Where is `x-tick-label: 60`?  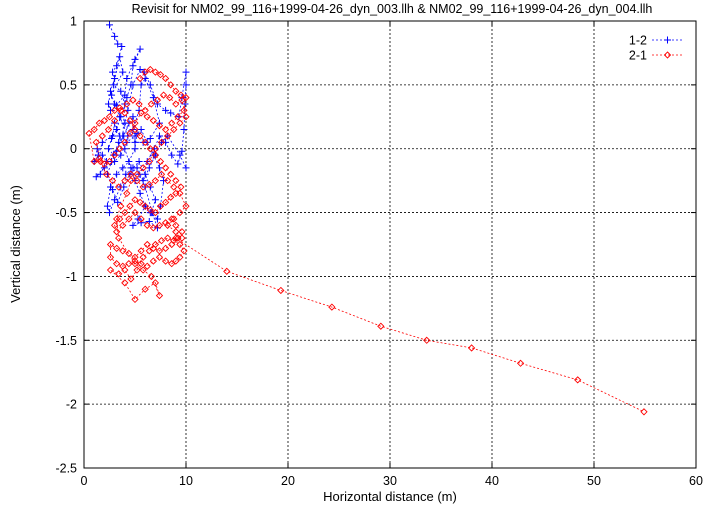 x-tick-label: 60 is located at coordinates (696, 481).